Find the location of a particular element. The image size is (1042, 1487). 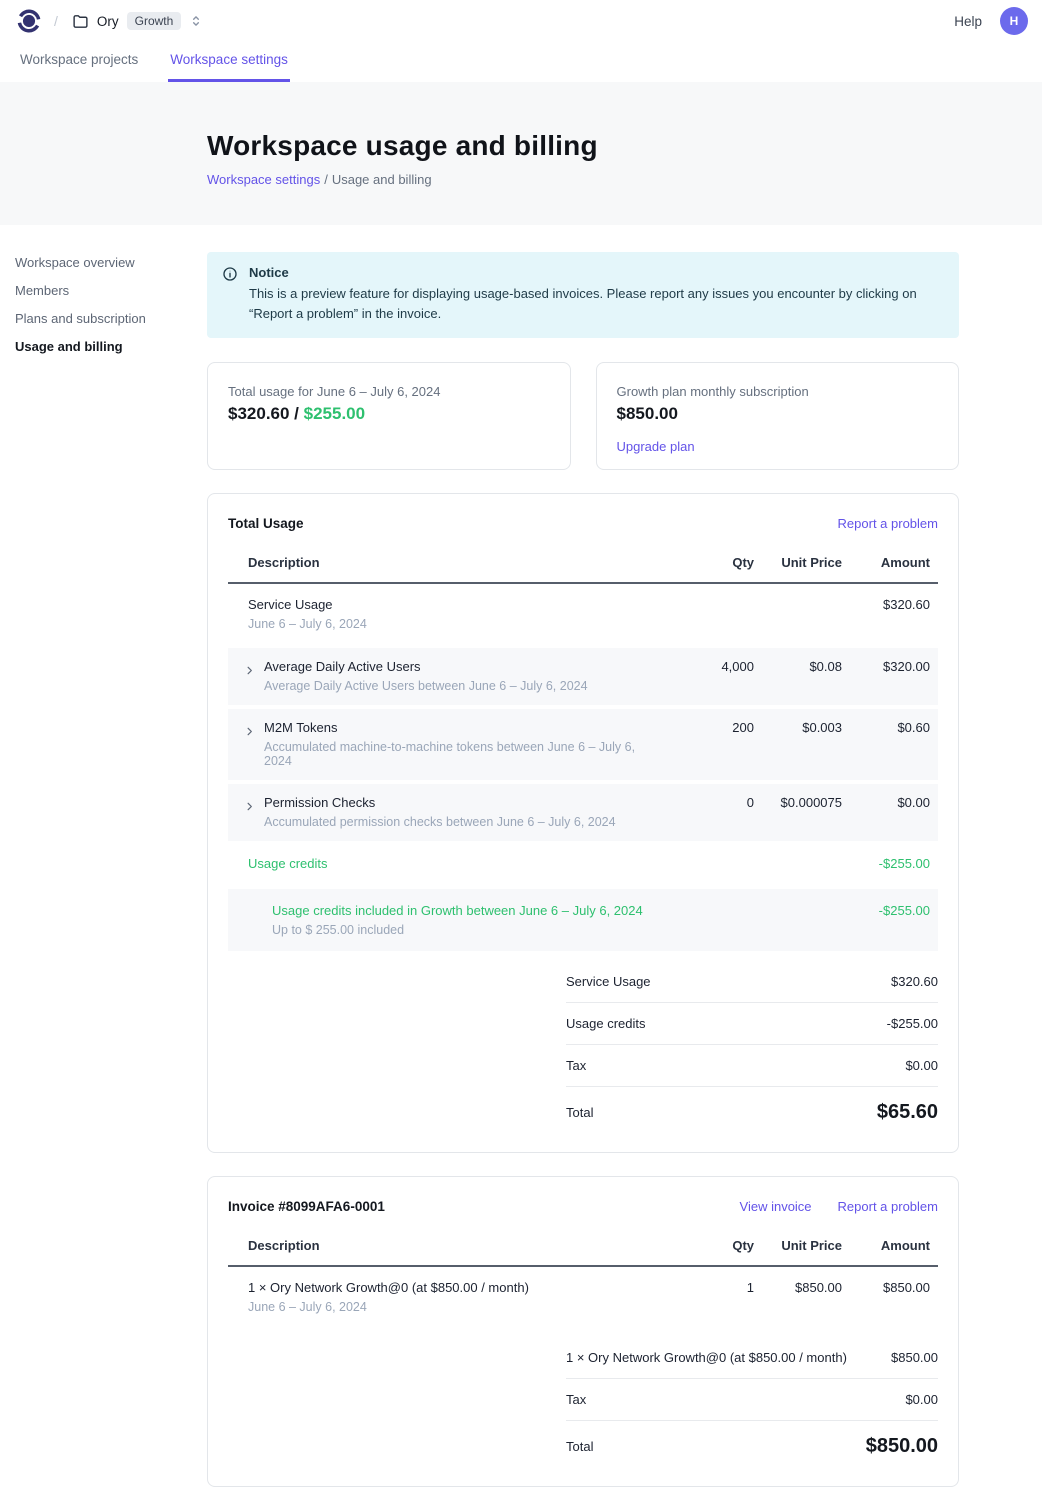

help-link: Help is located at coordinates (968, 21).